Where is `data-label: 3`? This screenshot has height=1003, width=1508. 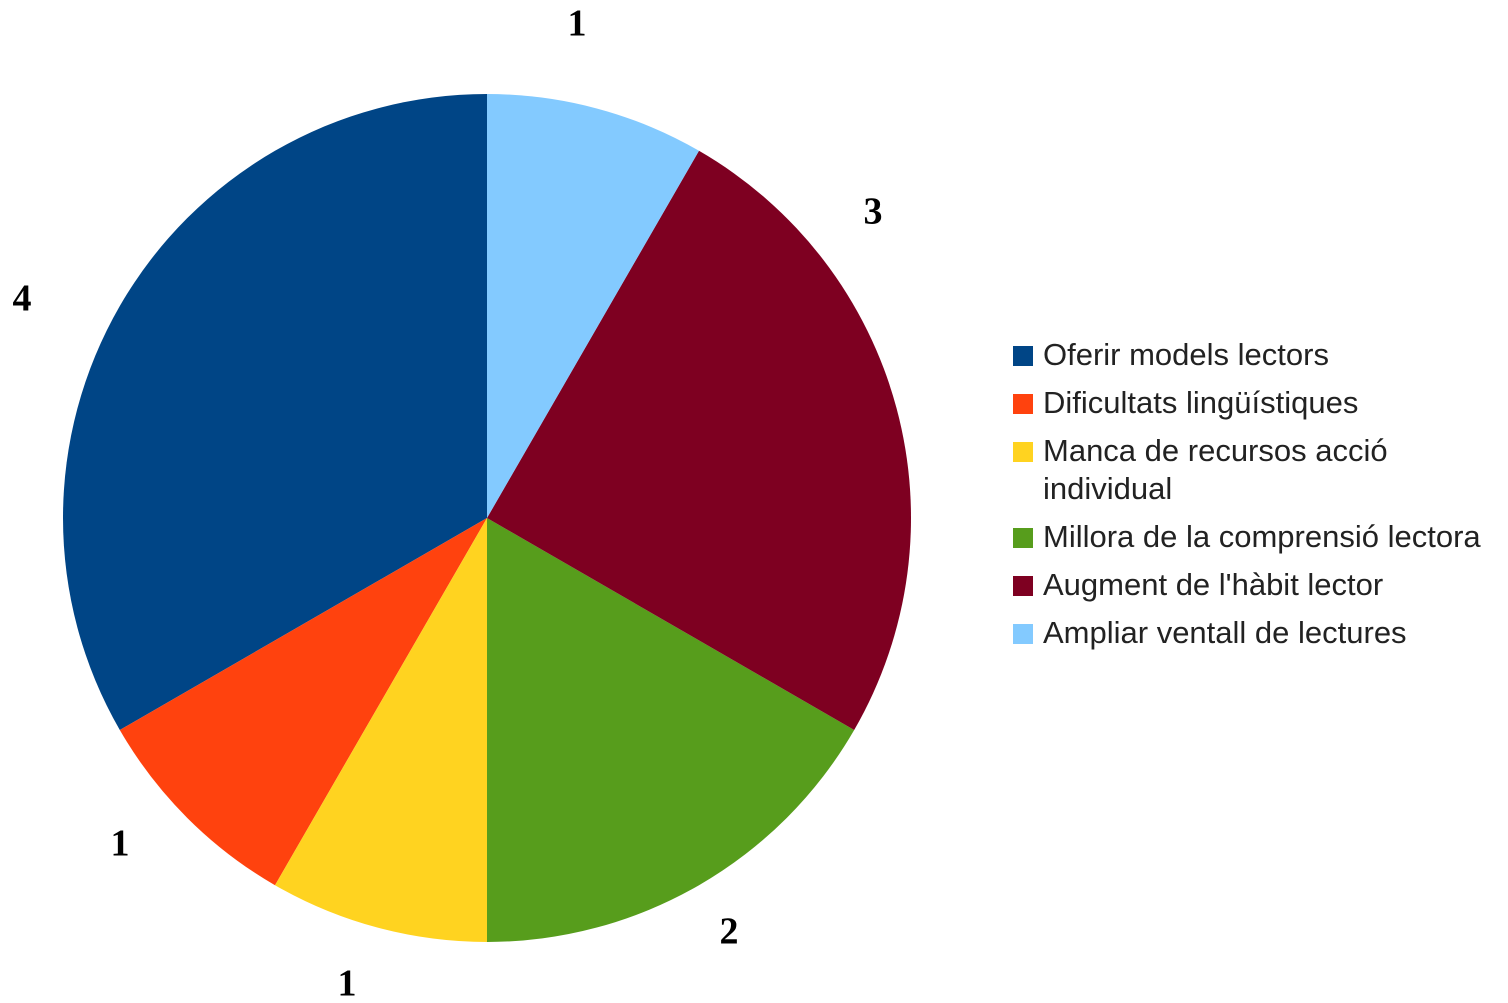
data-label: 3 is located at coordinates (873, 212).